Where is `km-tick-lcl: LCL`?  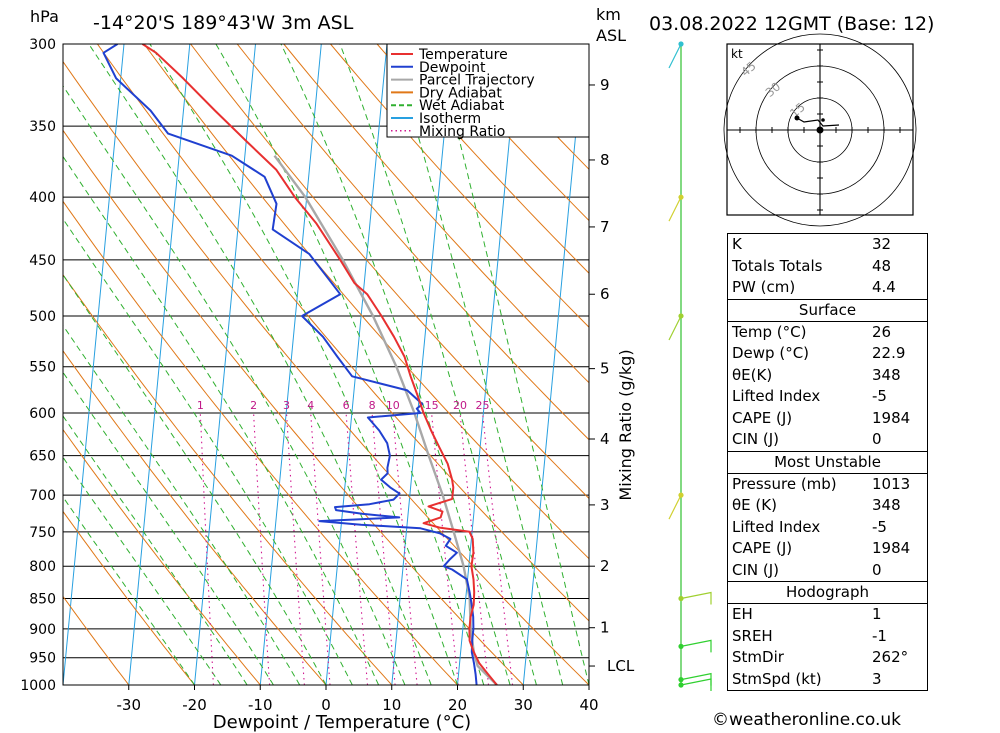 km-tick-lcl: LCL is located at coordinates (621, 666).